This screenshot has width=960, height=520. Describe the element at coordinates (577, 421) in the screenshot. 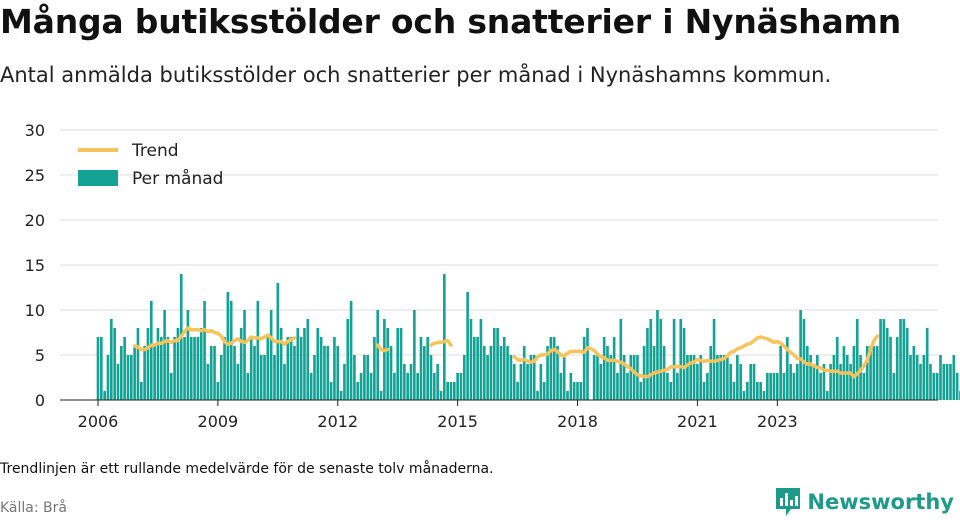

I see `x-tick-label: 2018` at that location.